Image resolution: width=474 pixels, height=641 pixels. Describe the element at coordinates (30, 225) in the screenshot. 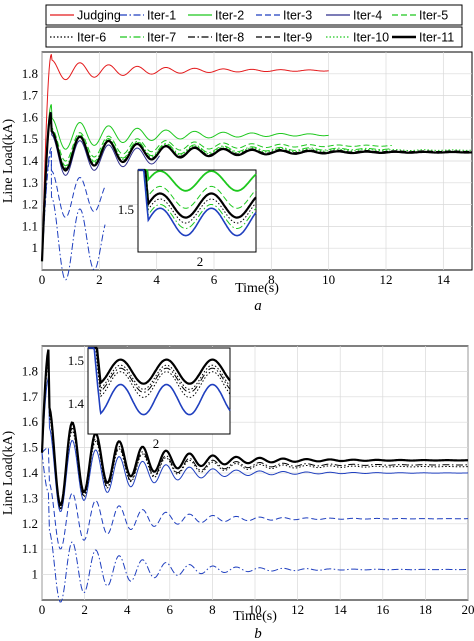

I see `chart-a-ytick-label: 1.1` at that location.